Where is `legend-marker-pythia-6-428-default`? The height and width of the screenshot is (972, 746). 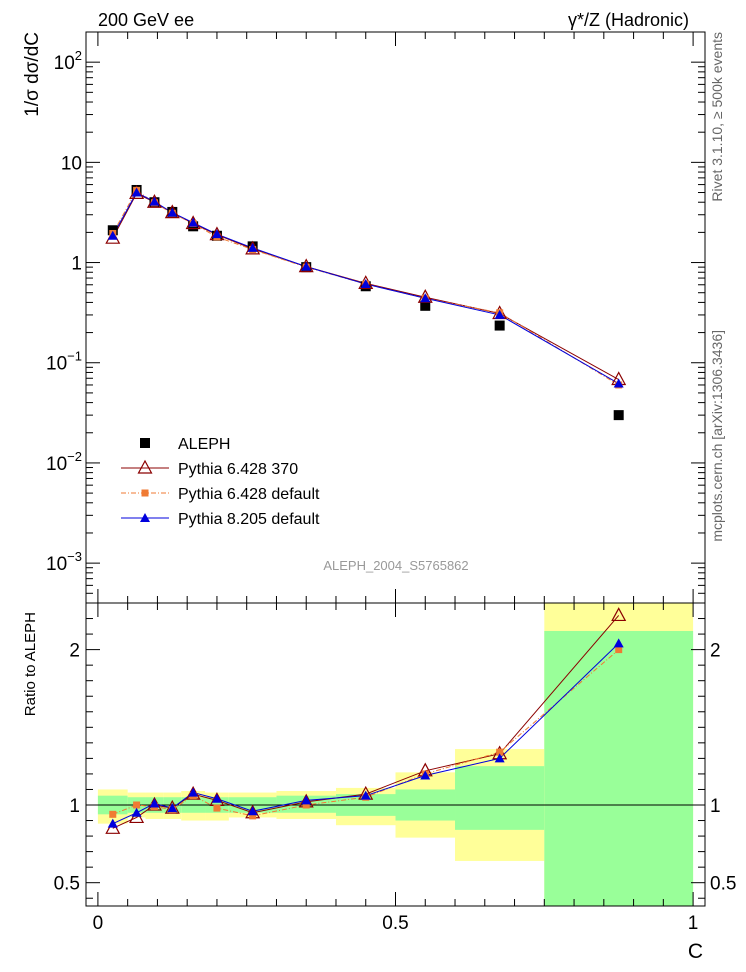 legend-marker-pythia-6-428-default is located at coordinates (145, 493).